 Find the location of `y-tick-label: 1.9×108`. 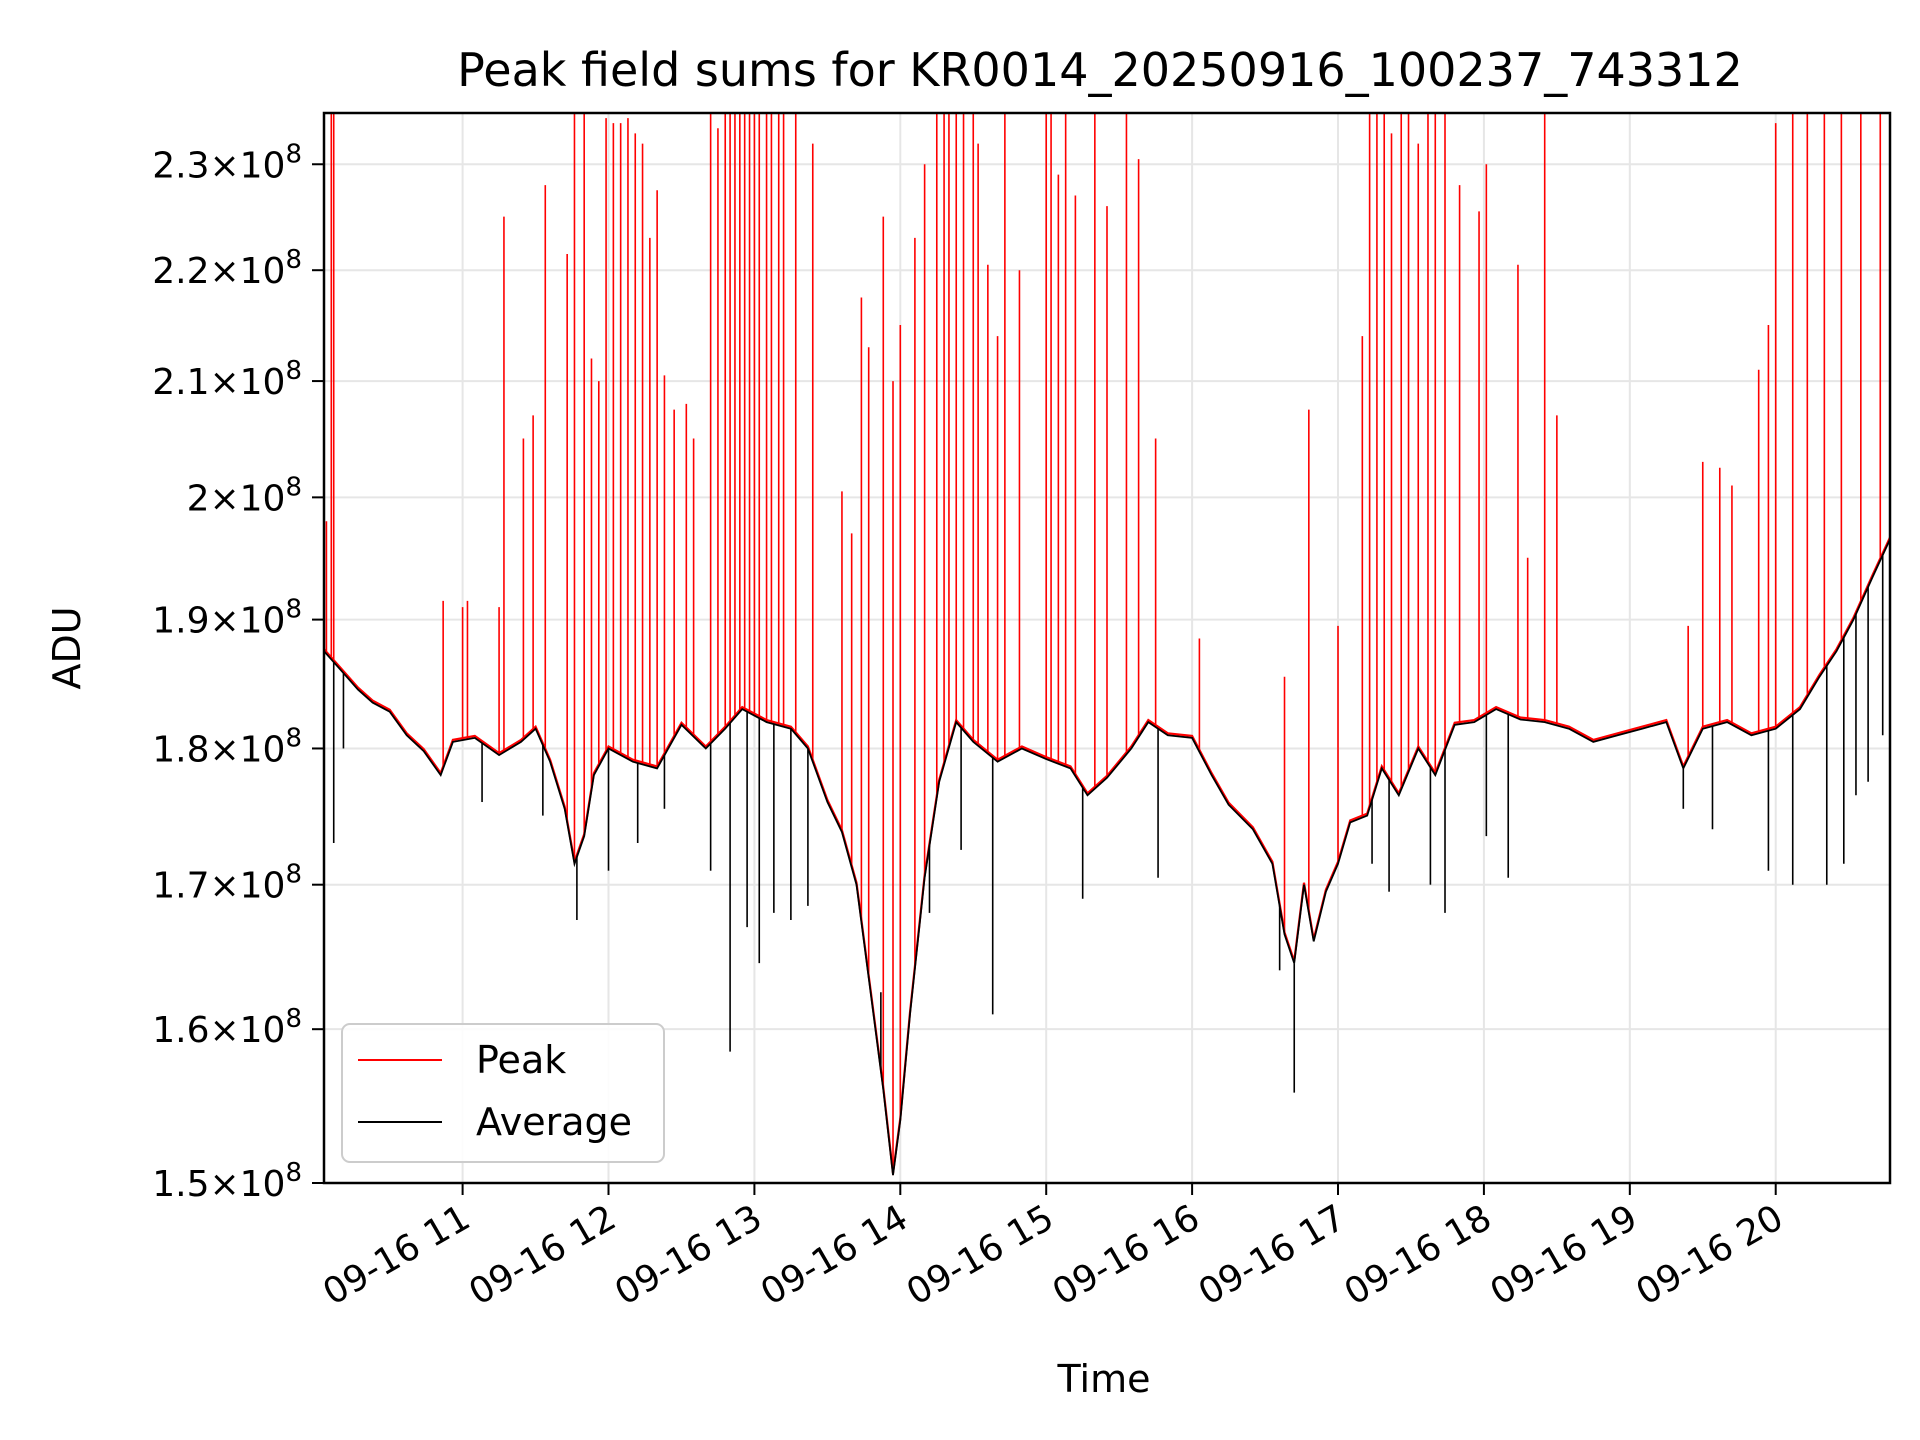

y-tick-label: 1.9×108 is located at coordinates (227, 618).